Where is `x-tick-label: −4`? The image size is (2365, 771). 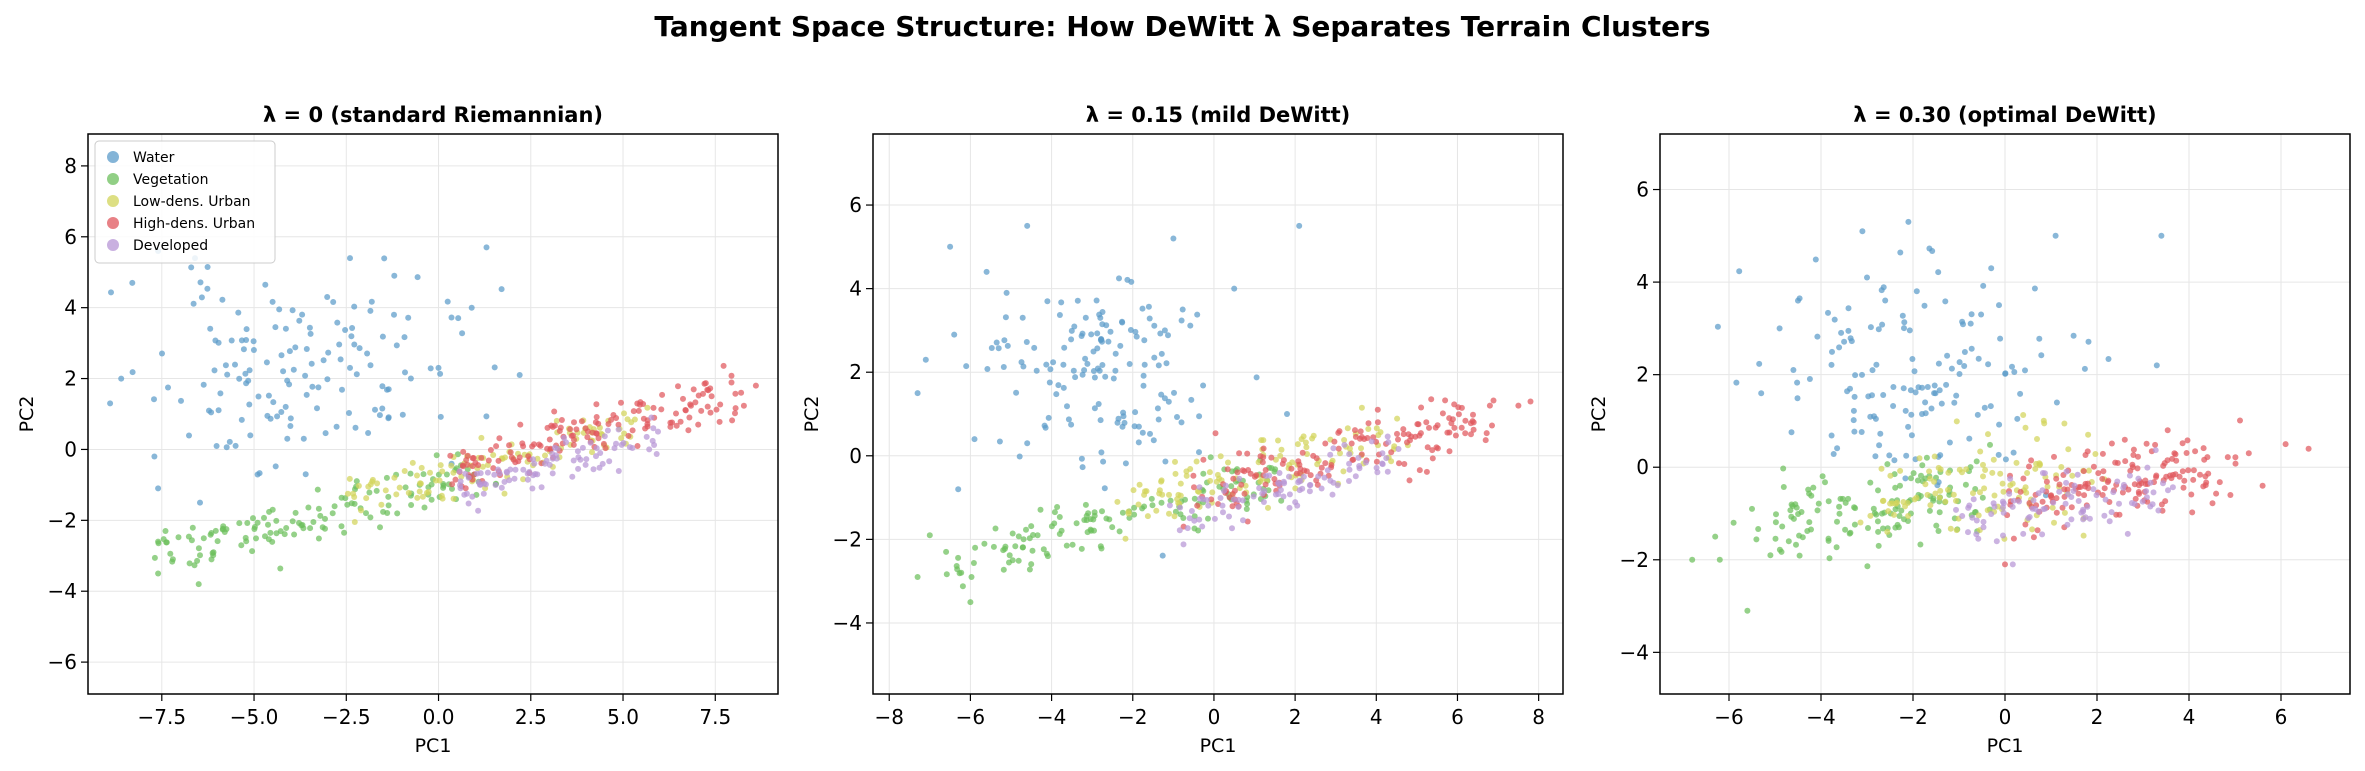 x-tick-label: −4 is located at coordinates (1051, 717).